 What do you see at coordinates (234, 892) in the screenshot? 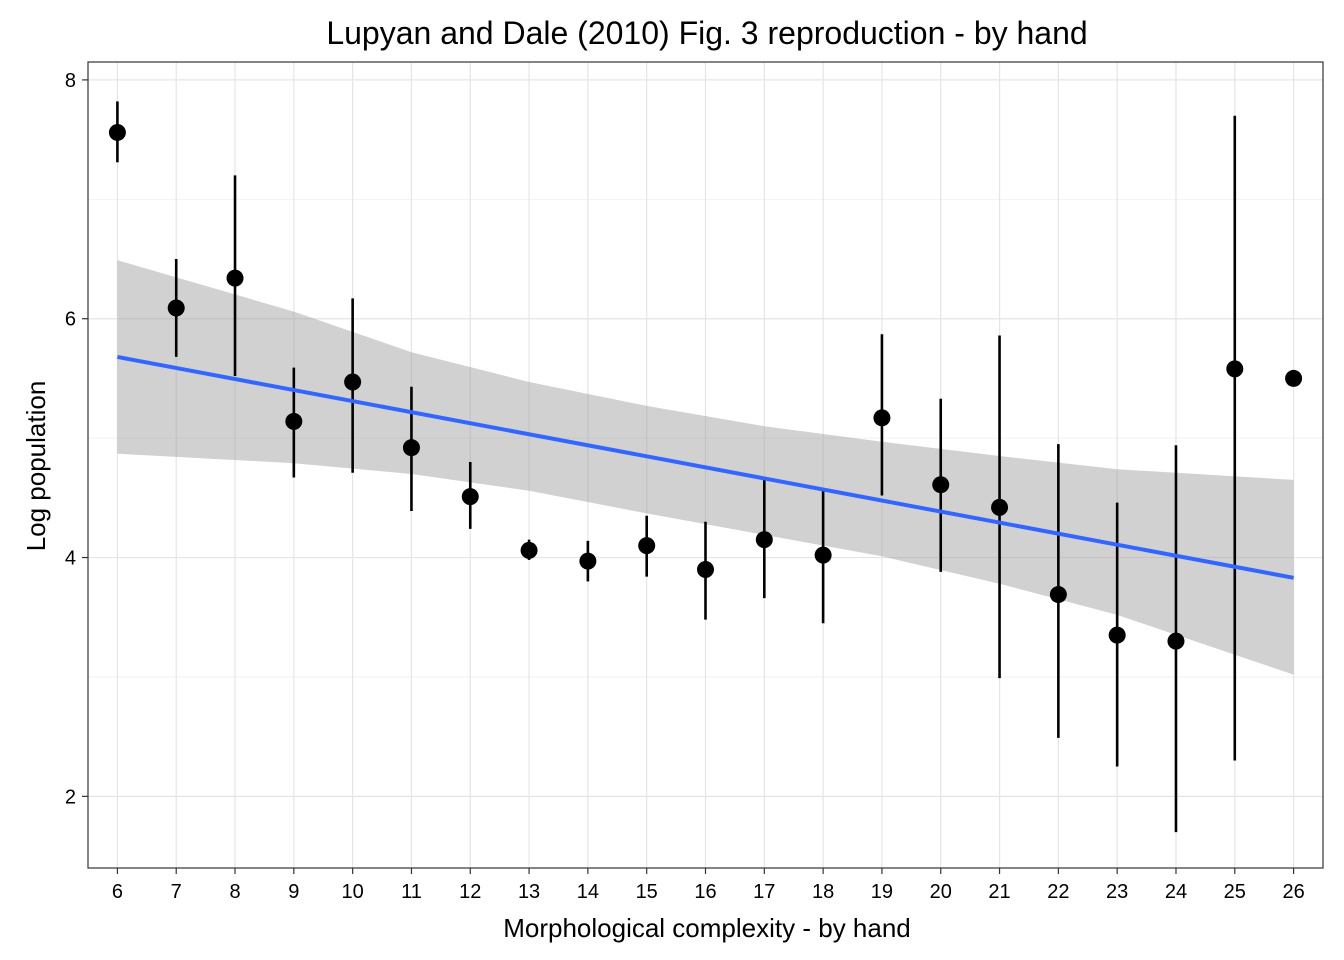
I see `x-tick-label: 8` at bounding box center [234, 892].